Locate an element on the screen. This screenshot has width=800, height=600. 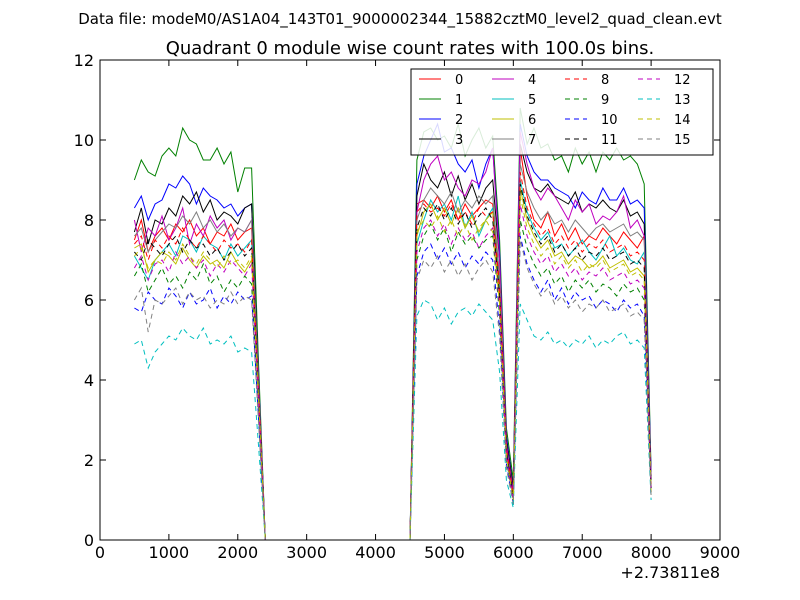
legend-label-7: 7 is located at coordinates (532, 140).